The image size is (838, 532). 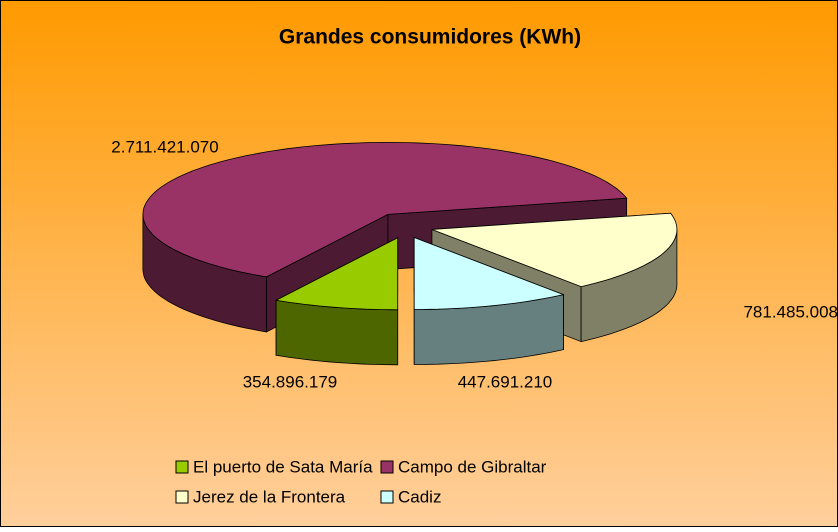 What do you see at coordinates (269, 496) in the screenshot?
I see `legend-label: Jerez de la Frontera` at bounding box center [269, 496].